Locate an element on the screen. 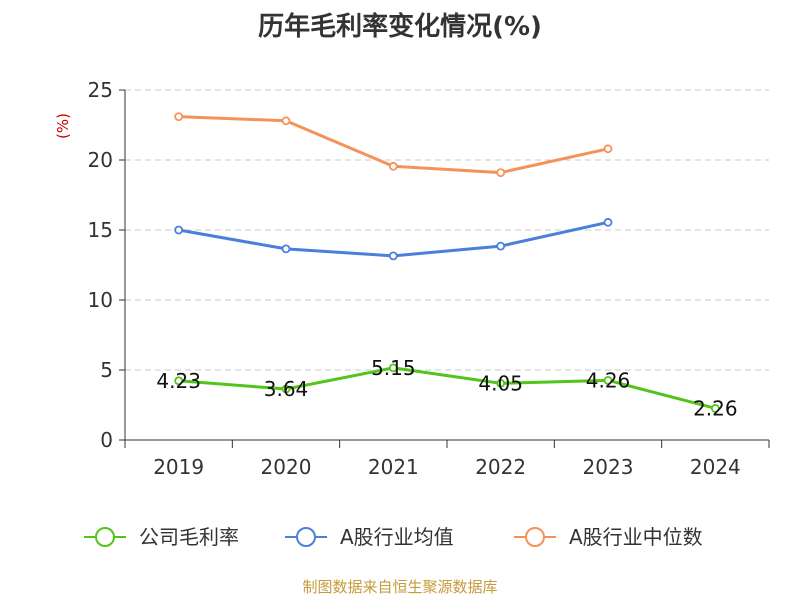 The width and height of the screenshot is (800, 600). series-0: 4.23 3.64 5.15 4.05 4.26 2.26 is located at coordinates (446, 388).